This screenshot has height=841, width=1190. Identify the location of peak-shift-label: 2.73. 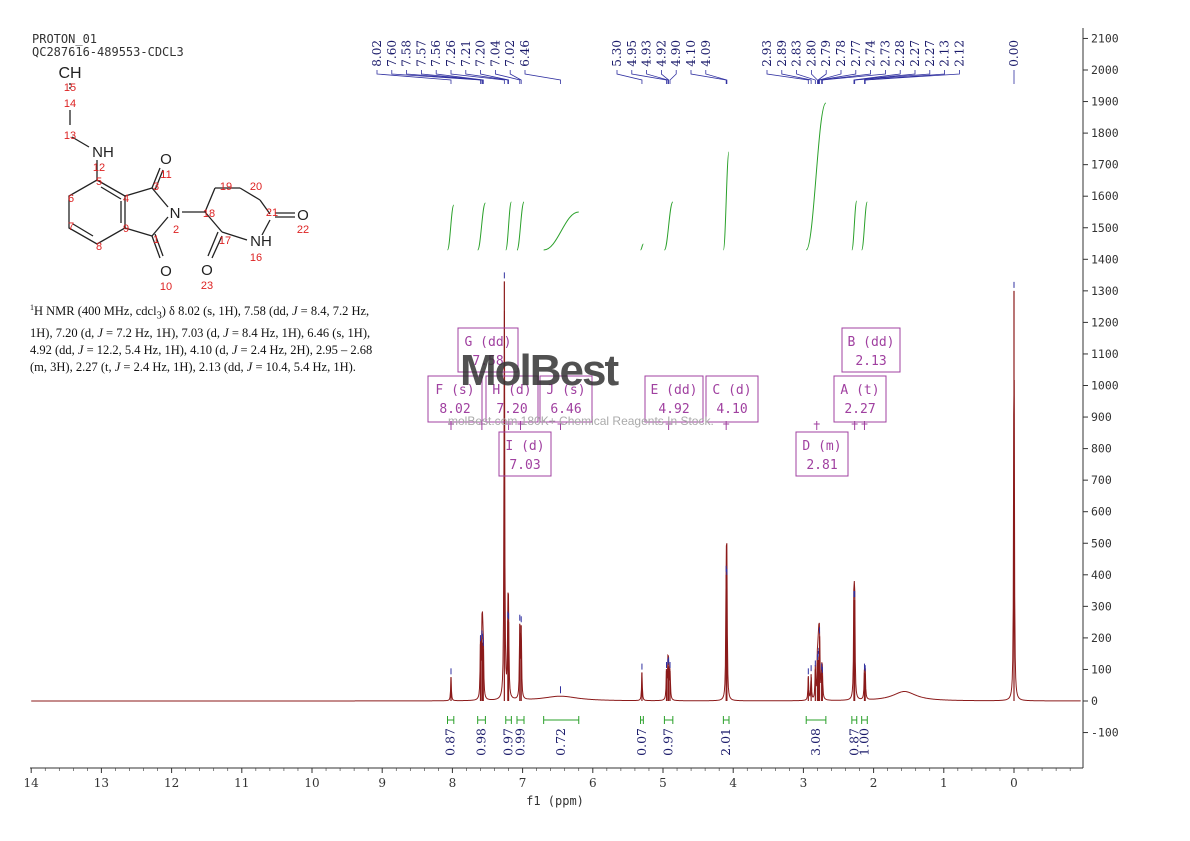
(885, 53).